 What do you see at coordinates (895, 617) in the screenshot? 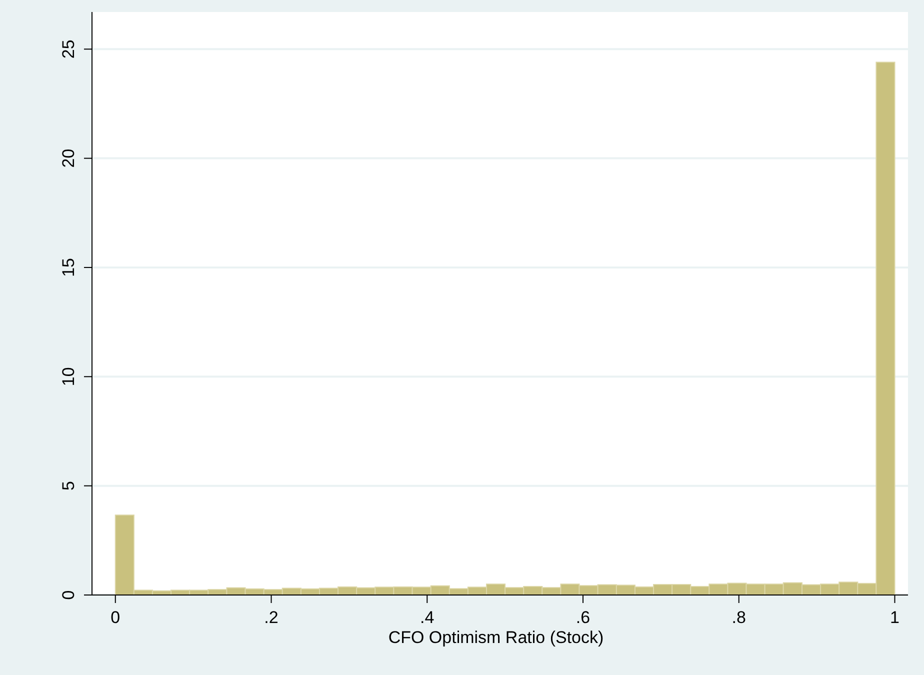
I see `x-tick-label: 1` at bounding box center [895, 617].